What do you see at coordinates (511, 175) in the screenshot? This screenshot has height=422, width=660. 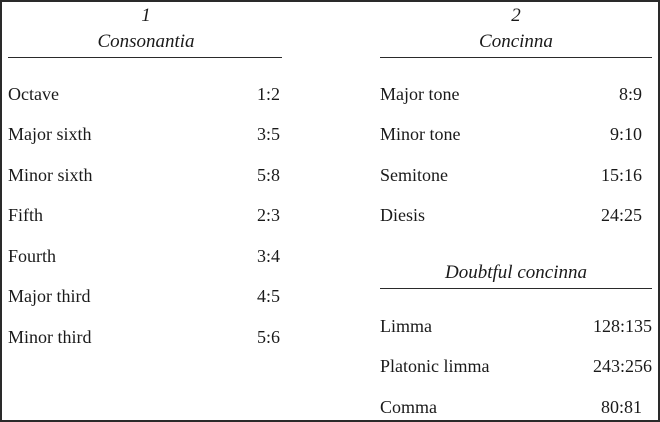 I see `table-row: Semitone 15:16` at bounding box center [511, 175].